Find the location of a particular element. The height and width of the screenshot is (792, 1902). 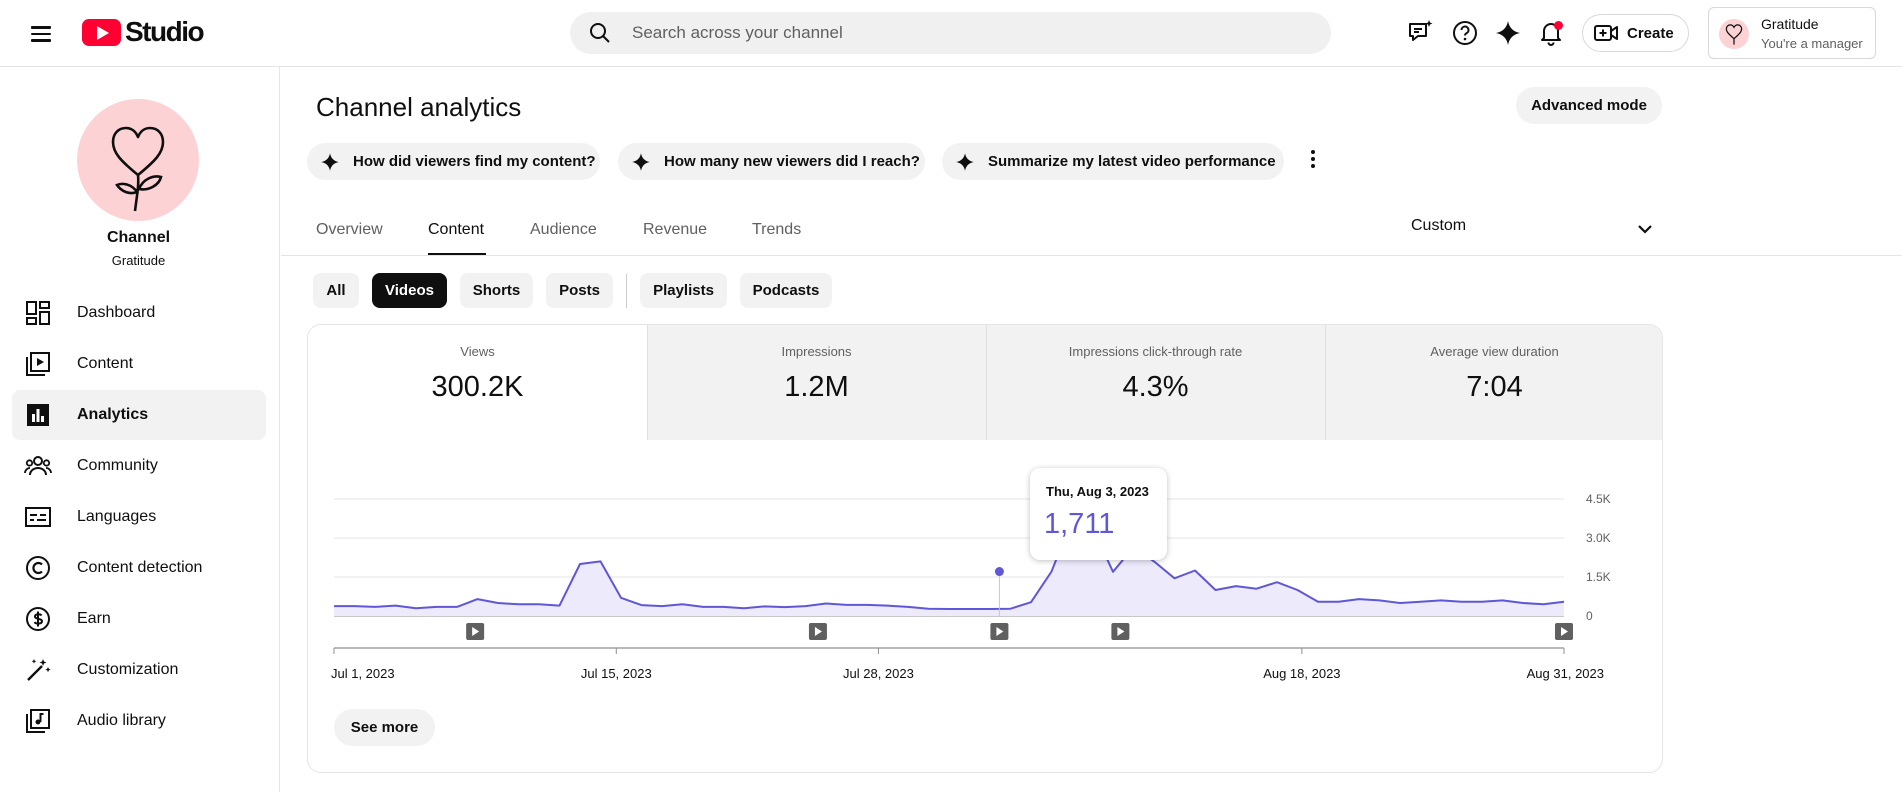

sidebar-item-label: Content detection is located at coordinates (140, 567).